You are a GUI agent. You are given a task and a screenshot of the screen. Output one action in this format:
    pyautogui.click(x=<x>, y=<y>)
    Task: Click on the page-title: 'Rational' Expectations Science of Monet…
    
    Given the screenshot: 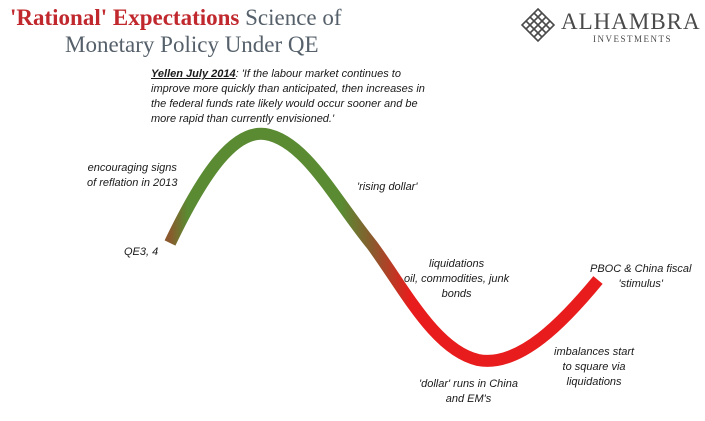 What is the action you would take?
    pyautogui.click(x=176, y=31)
    